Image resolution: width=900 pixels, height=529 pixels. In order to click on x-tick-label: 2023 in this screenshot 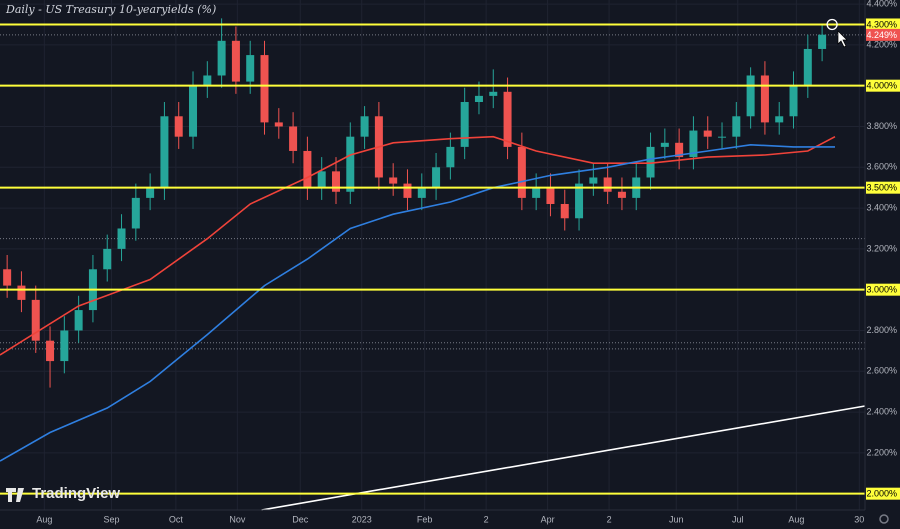, I will do `click(362, 519)`.